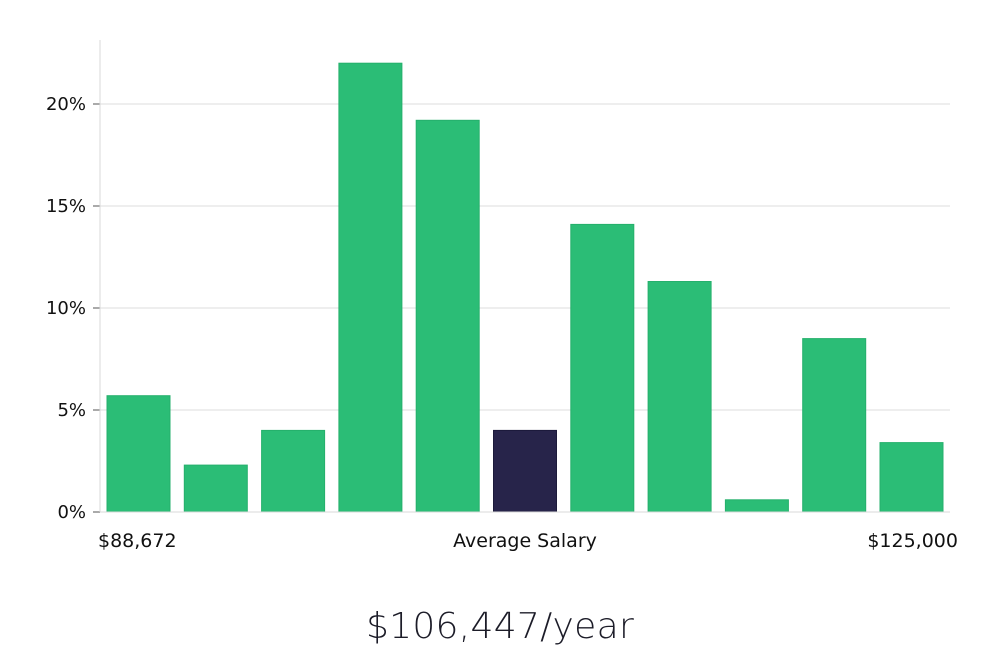 The width and height of the screenshot is (1000, 660). What do you see at coordinates (66, 206) in the screenshot?
I see `y-tick-label-15: 15%` at bounding box center [66, 206].